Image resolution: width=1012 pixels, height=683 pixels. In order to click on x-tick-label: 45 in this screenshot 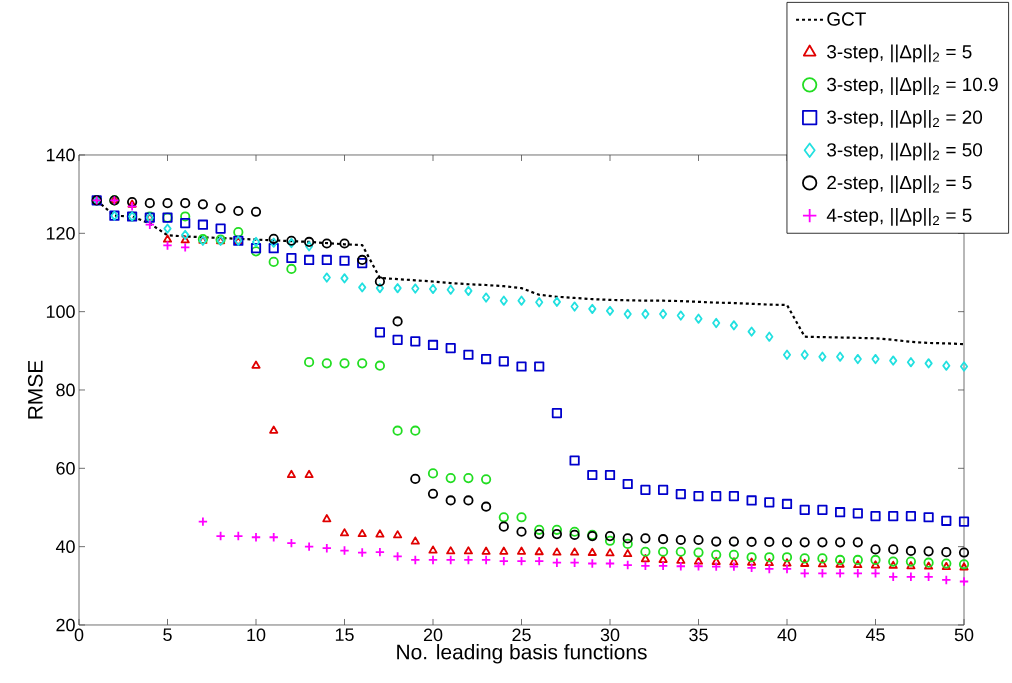, I will do `click(875, 635)`.